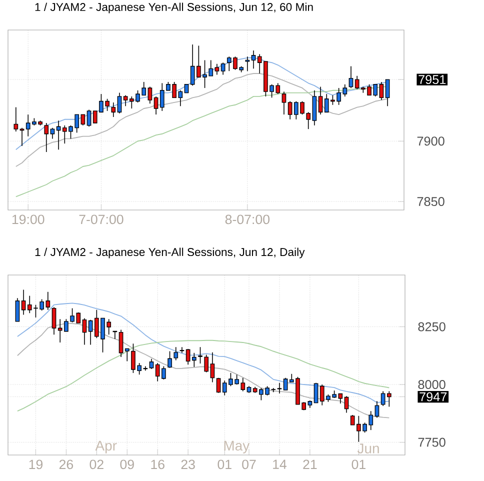 The width and height of the screenshot is (484, 481). Describe the element at coordinates (106, 447) in the screenshot. I see `annotation: Apr` at that location.